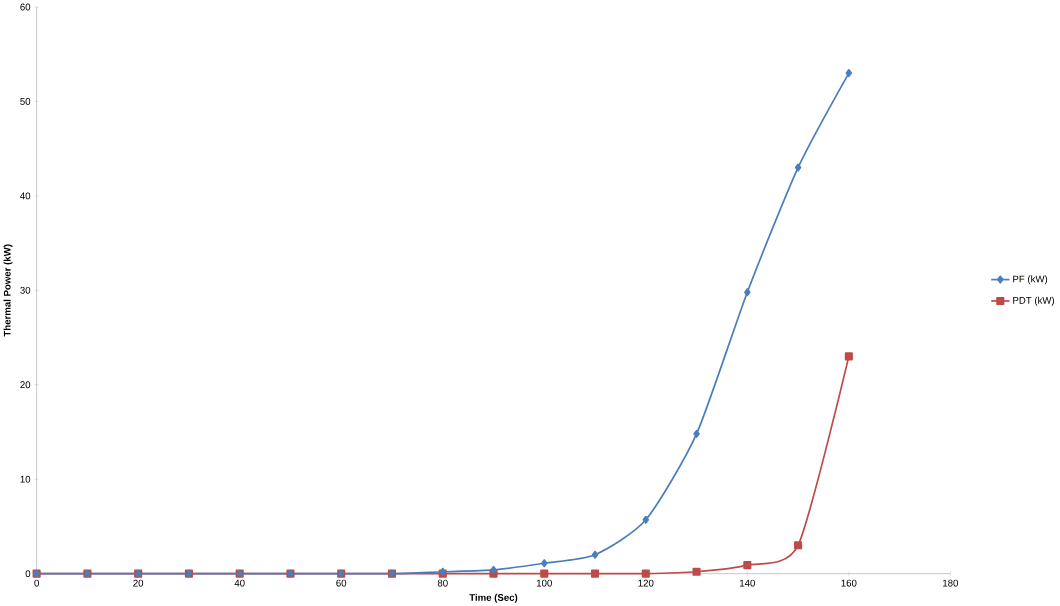  I want to click on x-tick-label: 140, so click(747, 583).